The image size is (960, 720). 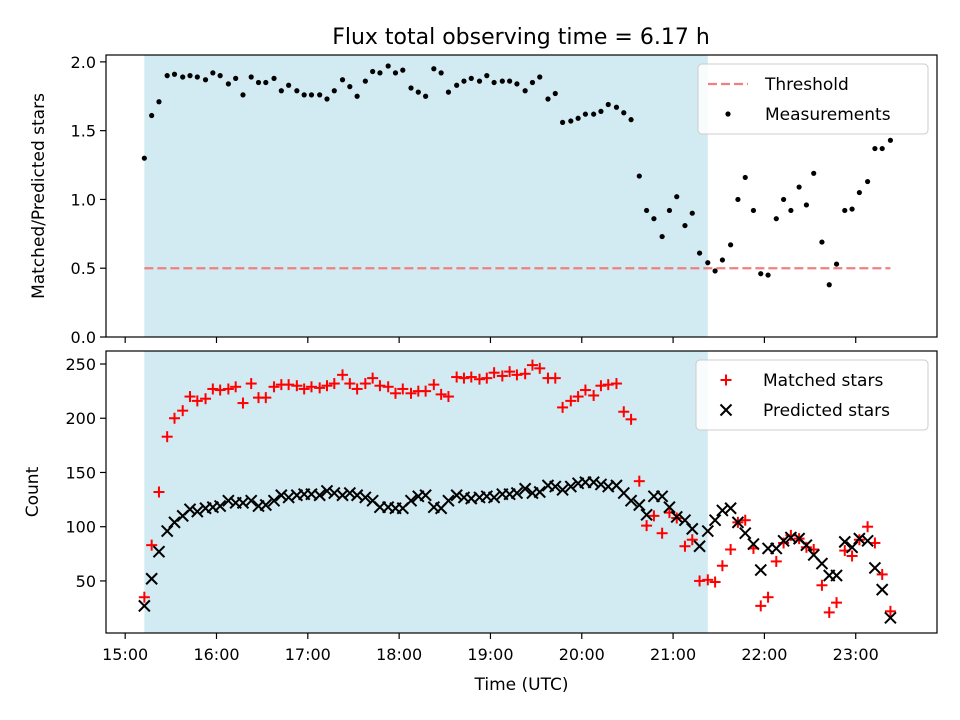 I want to click on top-y-tick-label: 0.5, so click(x=83, y=268).